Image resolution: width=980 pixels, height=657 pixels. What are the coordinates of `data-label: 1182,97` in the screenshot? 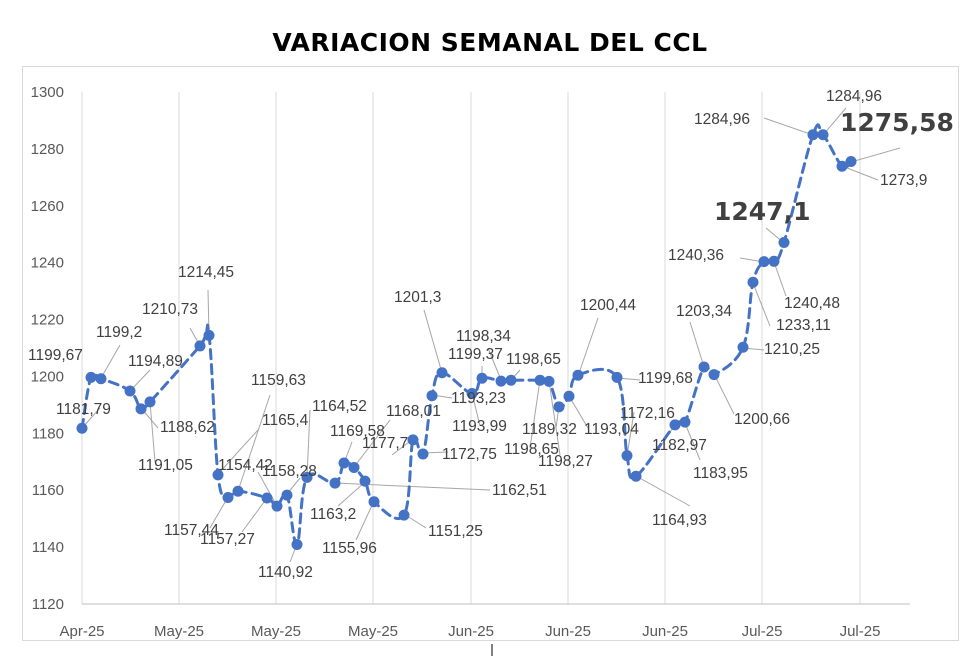 It's located at (679, 445).